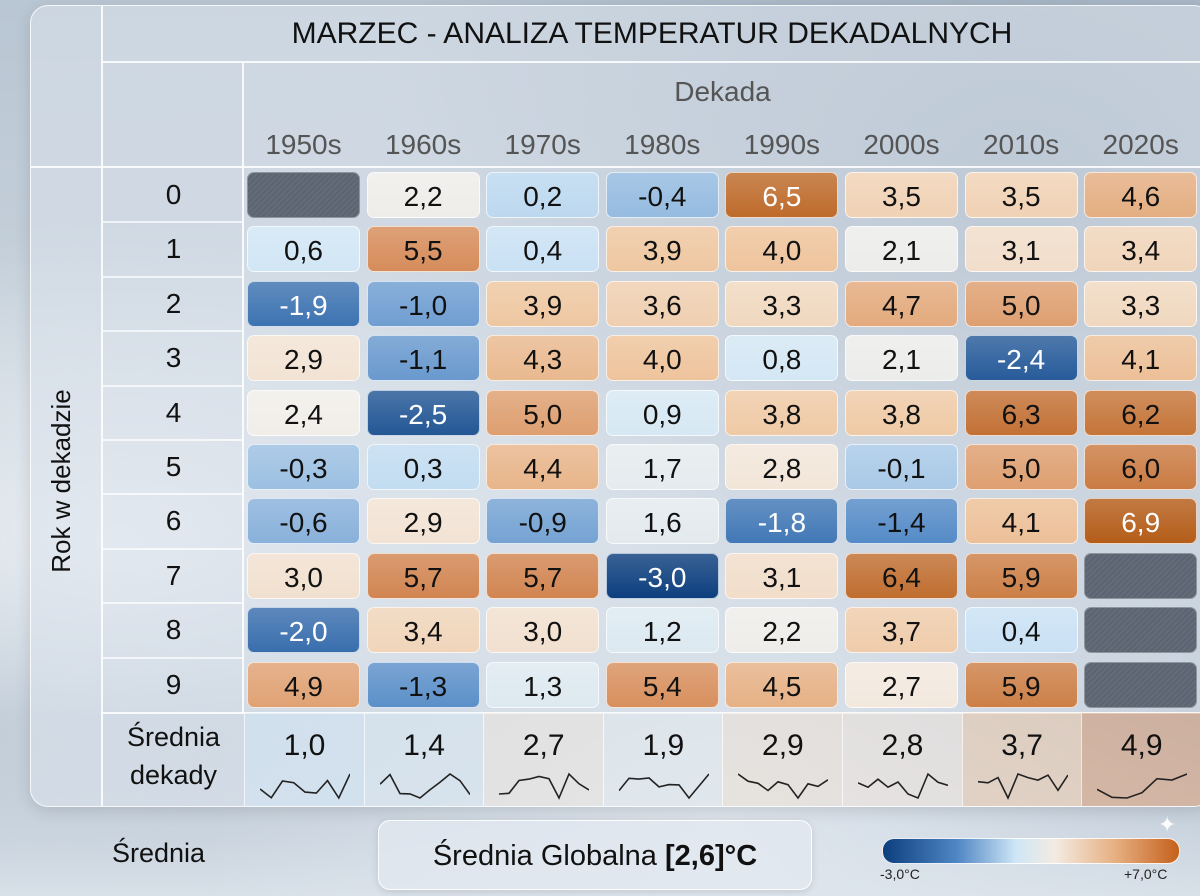 The width and height of the screenshot is (1200, 896). What do you see at coordinates (543, 745) in the screenshot?
I see `summary-value: 2,7` at bounding box center [543, 745].